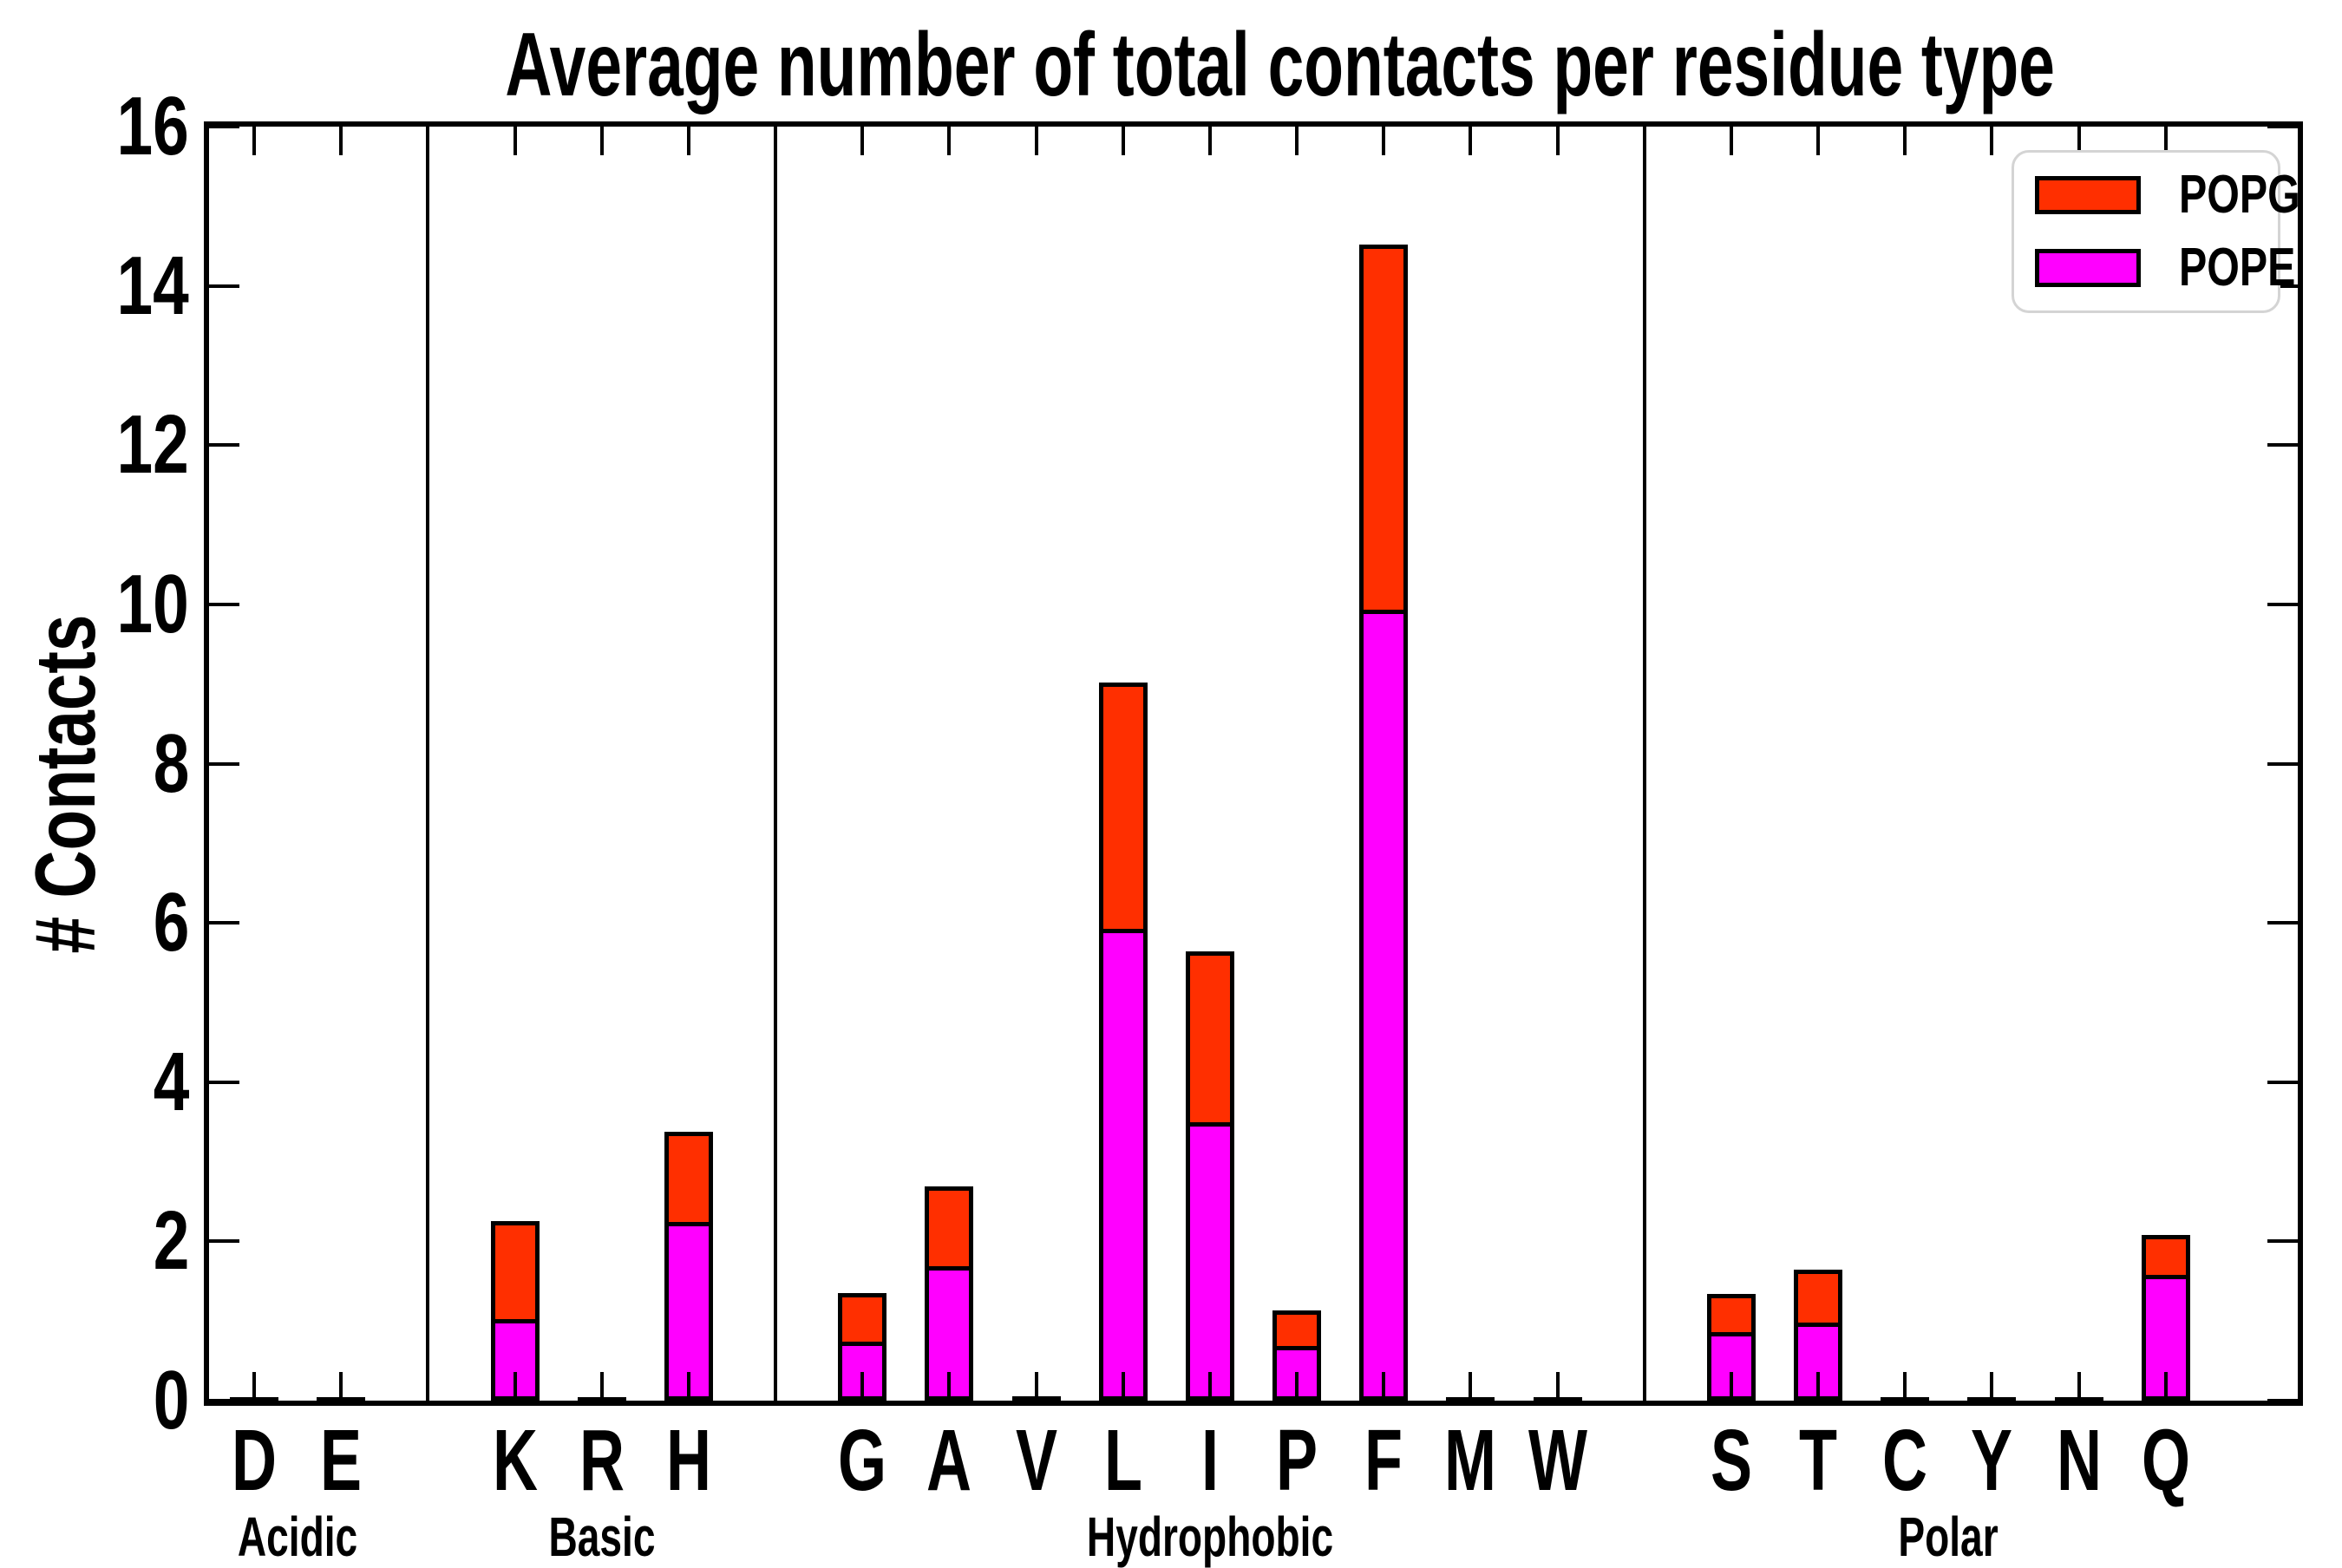  What do you see at coordinates (341, 1460) in the screenshot?
I see `residue-label-E: E` at bounding box center [341, 1460].